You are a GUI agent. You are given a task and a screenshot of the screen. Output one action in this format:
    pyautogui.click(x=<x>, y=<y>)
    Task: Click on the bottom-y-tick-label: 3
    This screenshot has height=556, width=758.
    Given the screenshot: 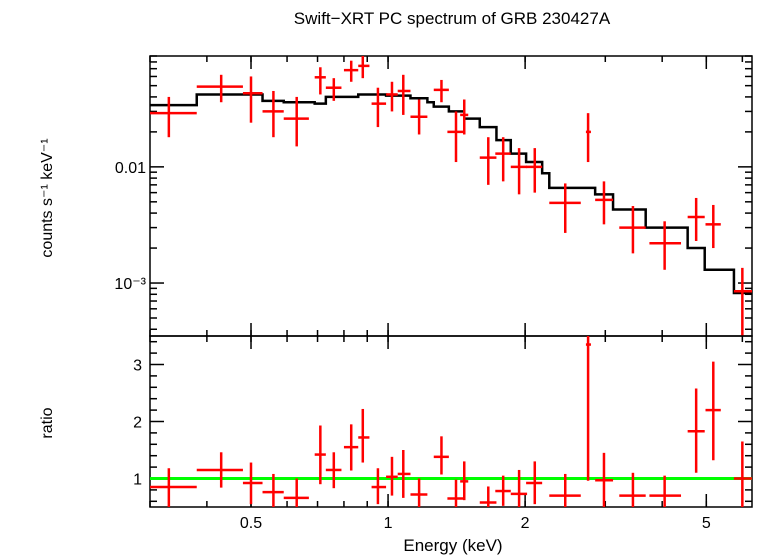 What is the action you would take?
    pyautogui.click(x=137, y=366)
    